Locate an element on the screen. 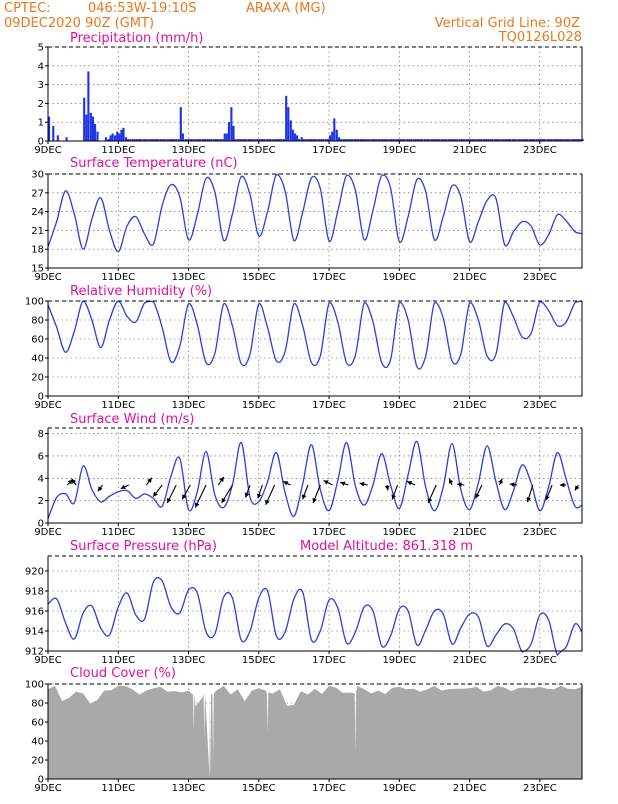 The image size is (618, 804). pres-ytick-label: 916 is located at coordinates (34, 612).